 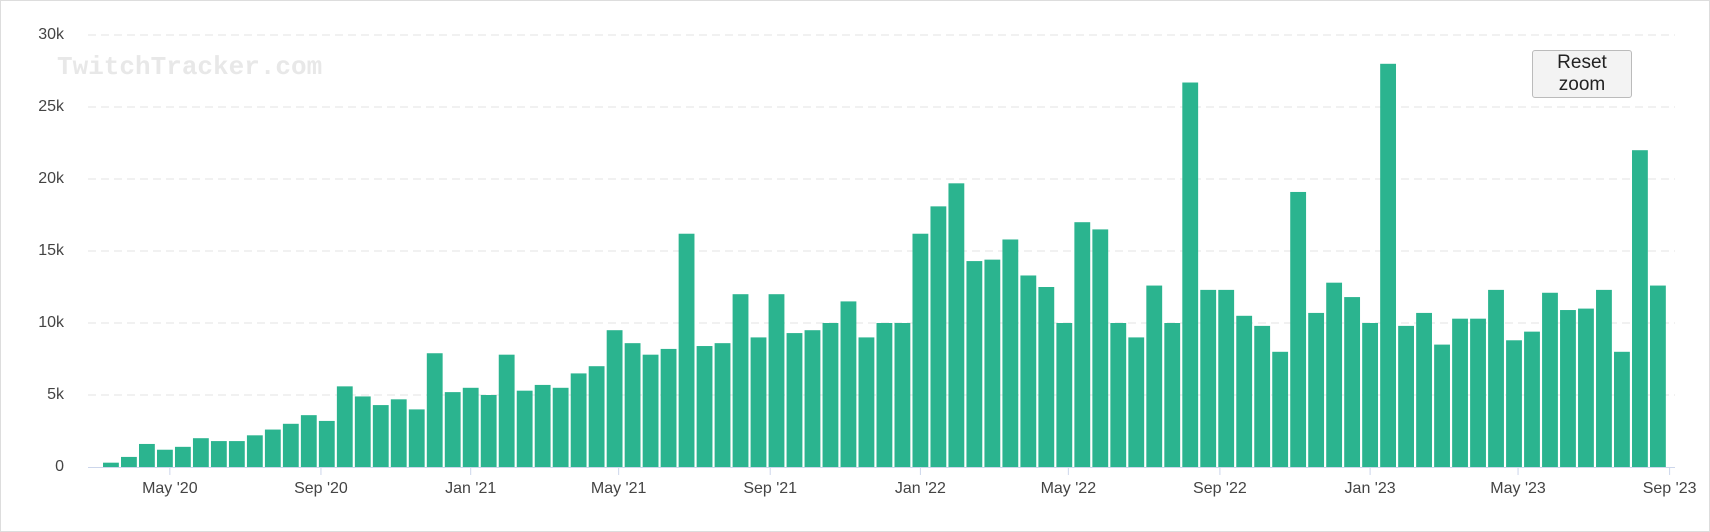 What do you see at coordinates (51, 322) in the screenshot?
I see `y-tick-label: 10k` at bounding box center [51, 322].